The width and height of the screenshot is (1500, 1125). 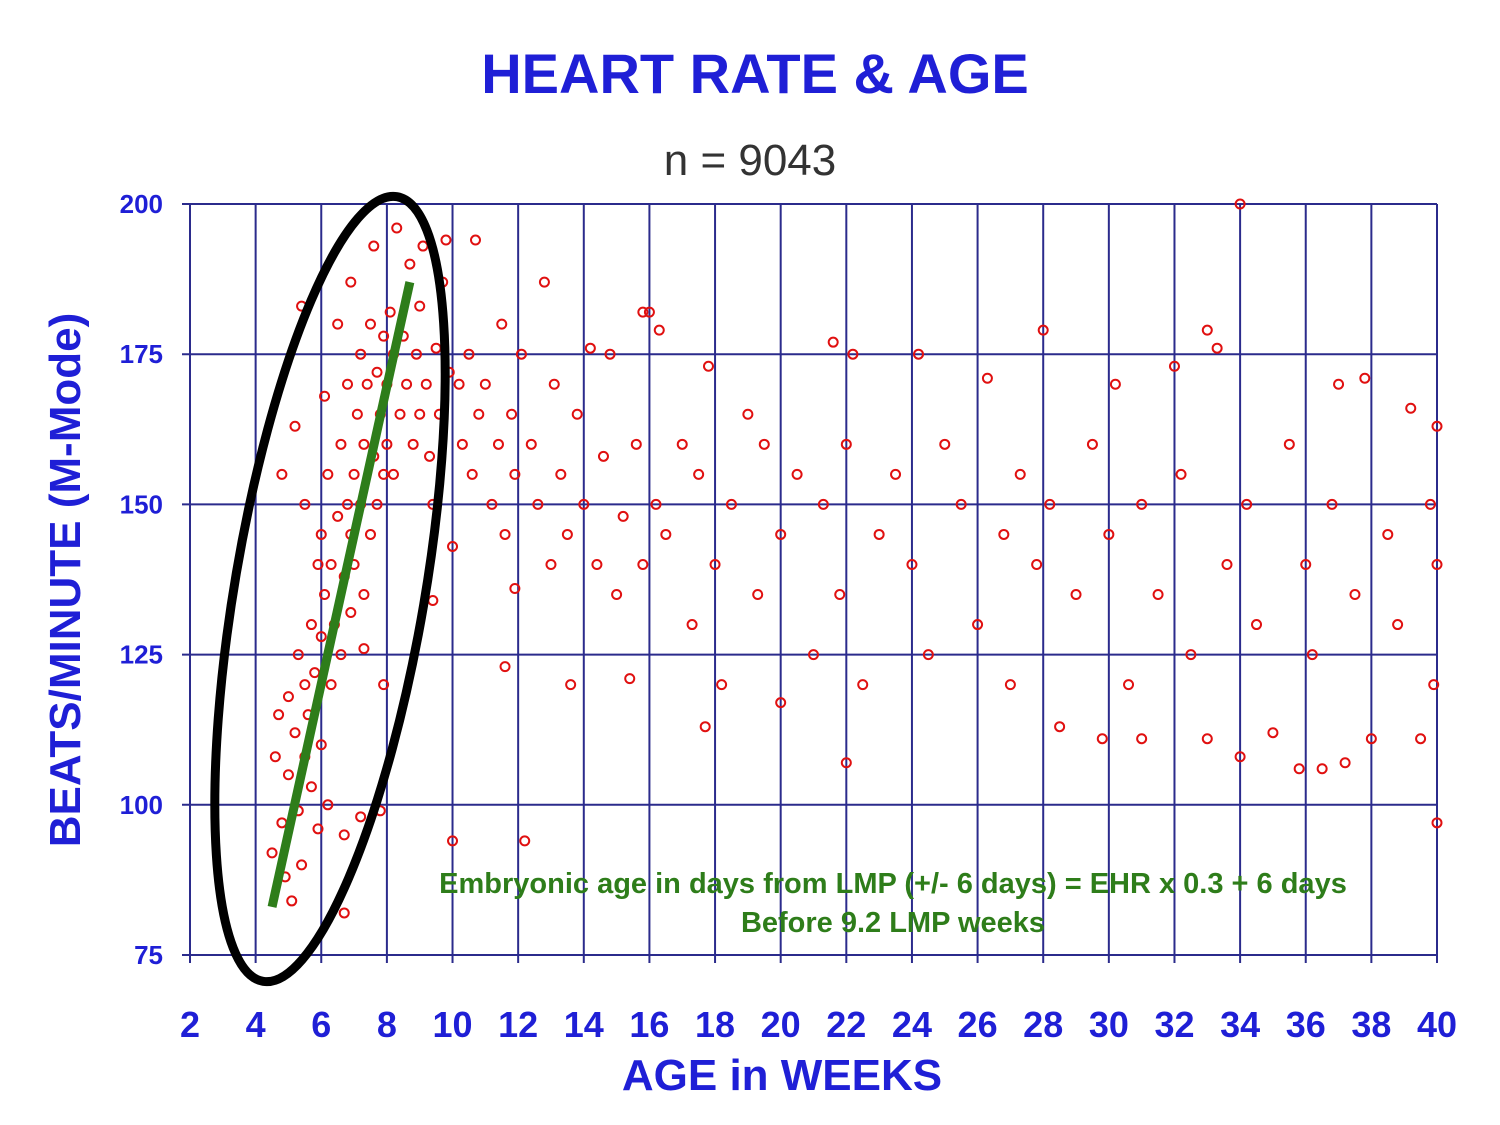 I want to click on x-tick-labels: 2 4 6 8 10 12 14 16 18 20 22 24 26 28 30 32 34 36 38 40, so click(x=818, y=1024).